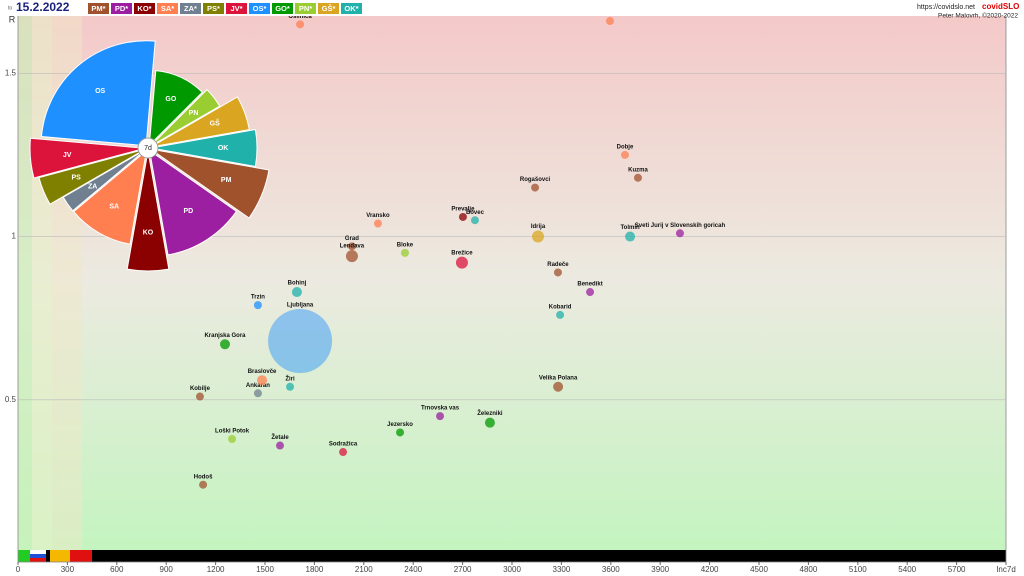 The image size is (1024, 576). I want to click on point-label: Velika Polana, so click(558, 378).